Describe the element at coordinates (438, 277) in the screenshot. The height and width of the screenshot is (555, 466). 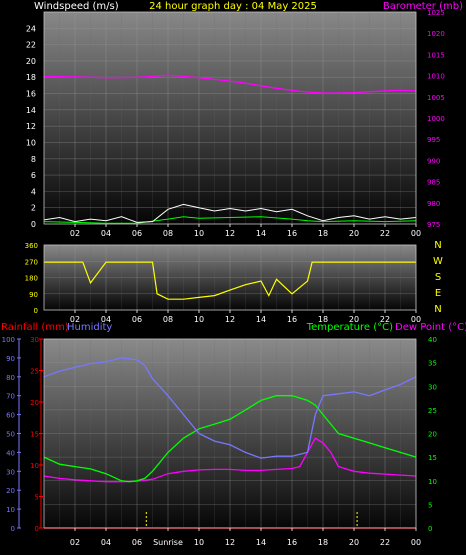
I see `compass-label: S` at that location.